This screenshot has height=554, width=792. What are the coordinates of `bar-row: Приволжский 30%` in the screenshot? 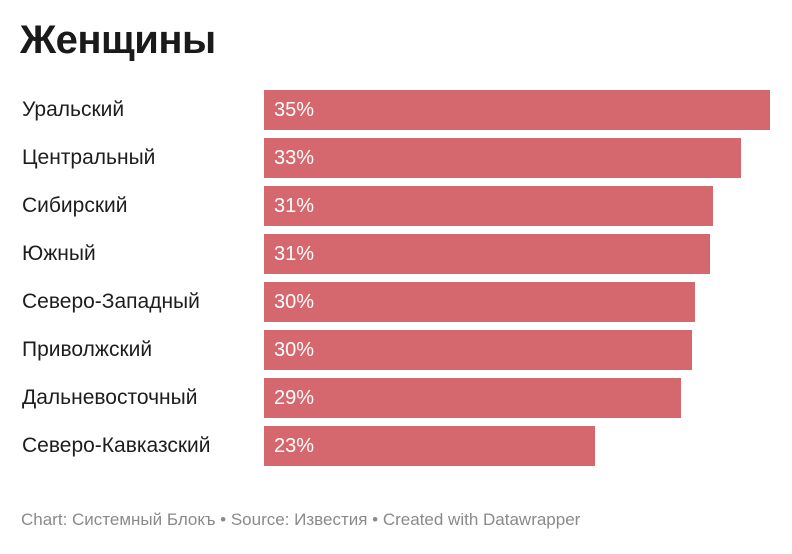 It's located at (396, 350).